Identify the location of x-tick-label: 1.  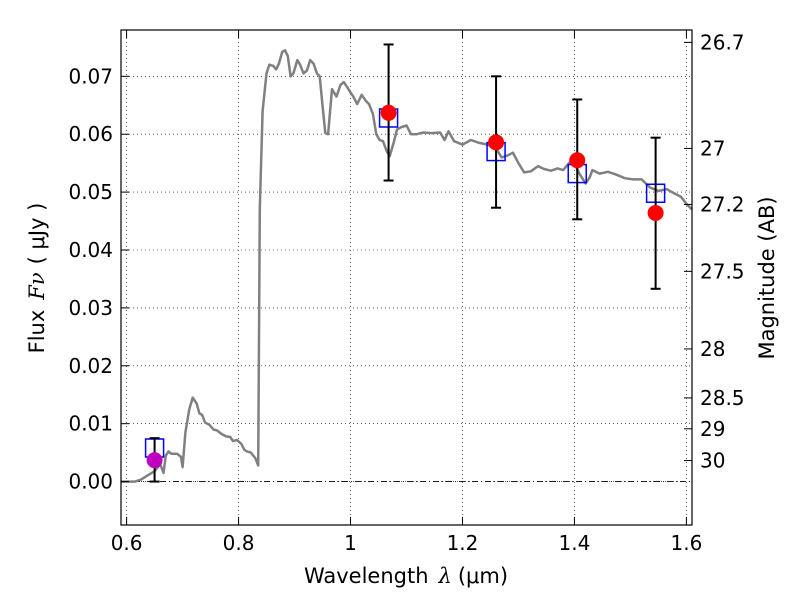
(350, 543).